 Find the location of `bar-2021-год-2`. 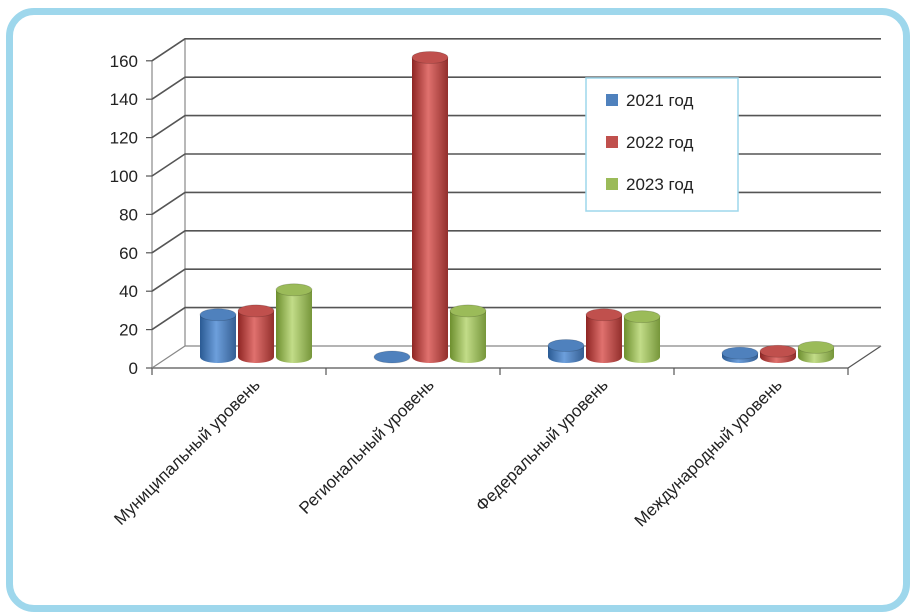

bar-2021-год-2 is located at coordinates (566, 351).